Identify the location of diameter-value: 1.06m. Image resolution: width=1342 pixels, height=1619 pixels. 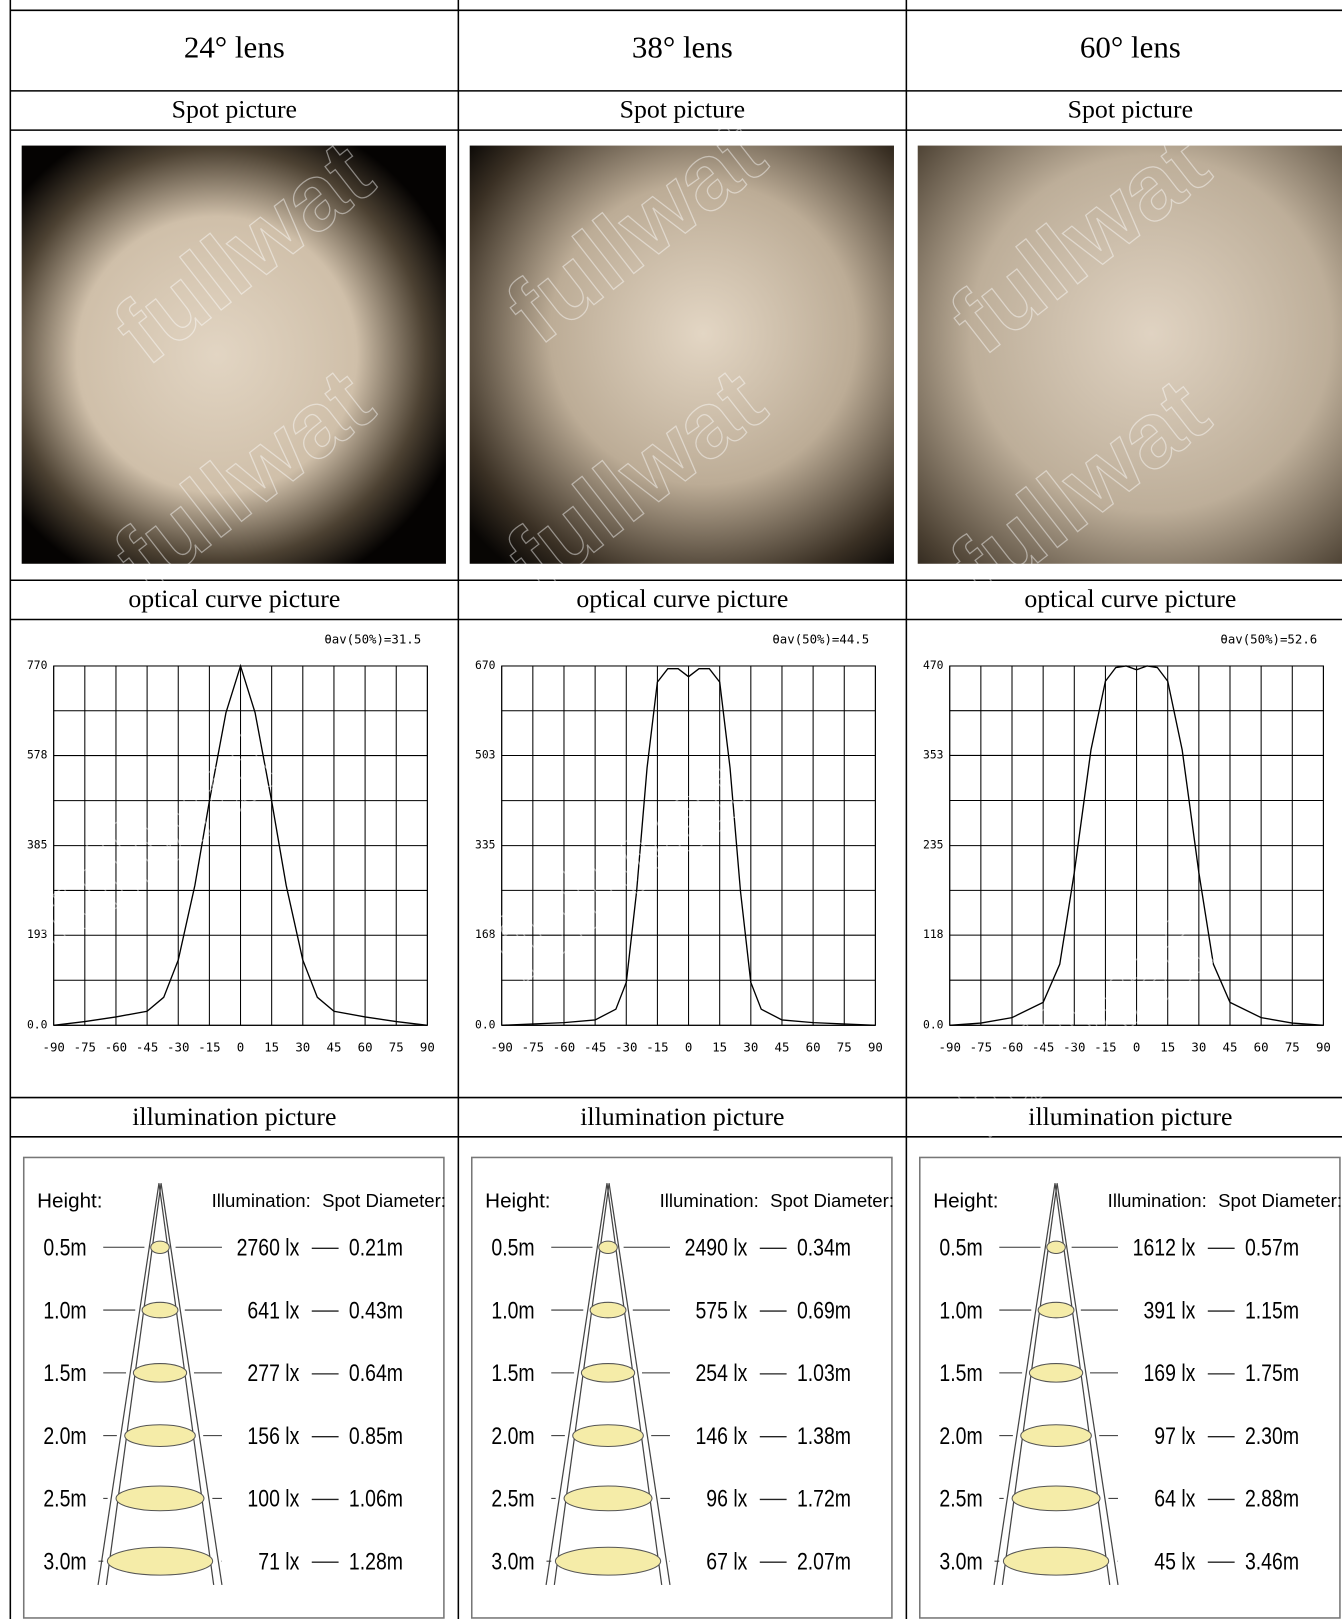
(376, 1498).